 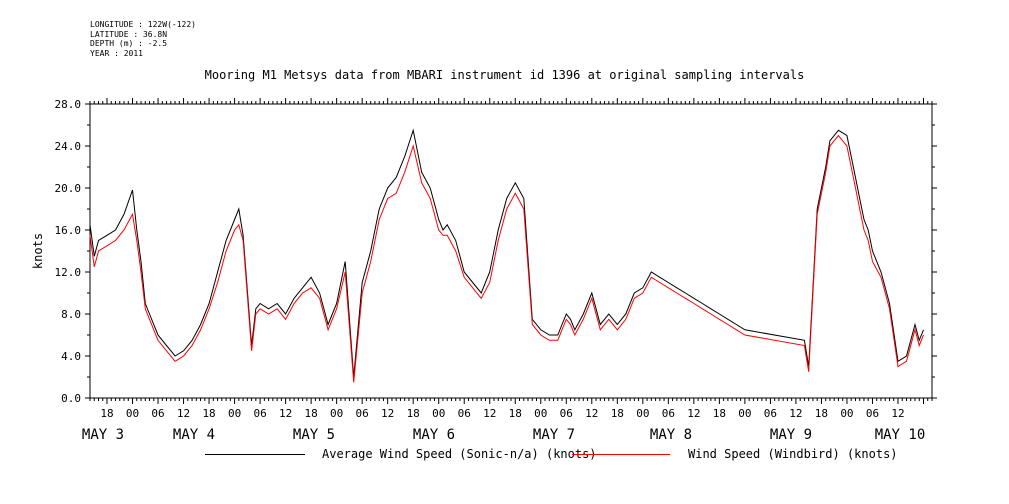 I want to click on legend-label-windbird: Wind Speed (Windbird) (knots), so click(x=793, y=454).